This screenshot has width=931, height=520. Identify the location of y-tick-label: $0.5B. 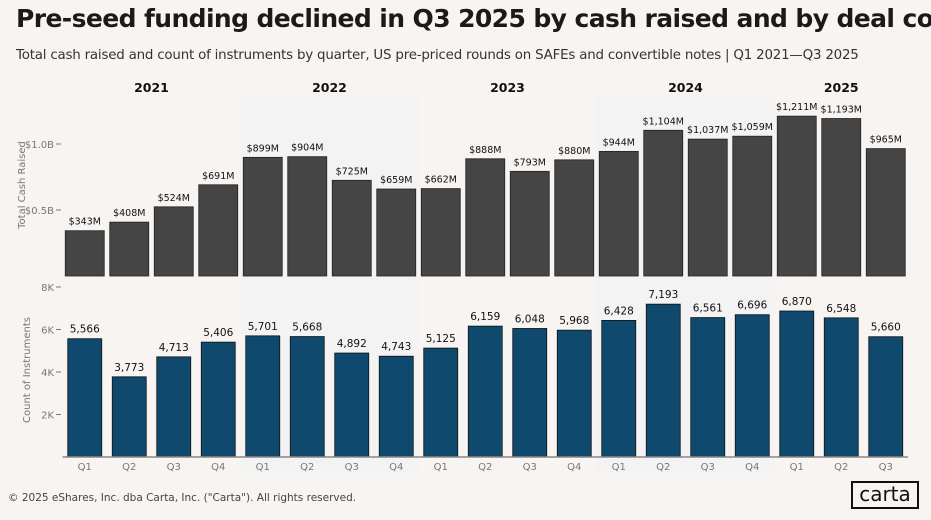
(39, 211).